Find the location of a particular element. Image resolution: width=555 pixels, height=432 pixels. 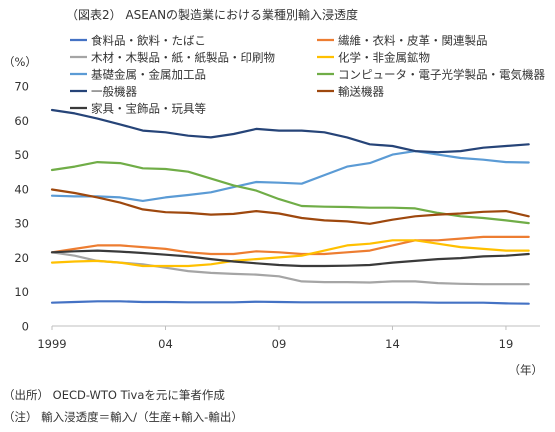

x-tick-label-2004: 04 is located at coordinates (165, 344).